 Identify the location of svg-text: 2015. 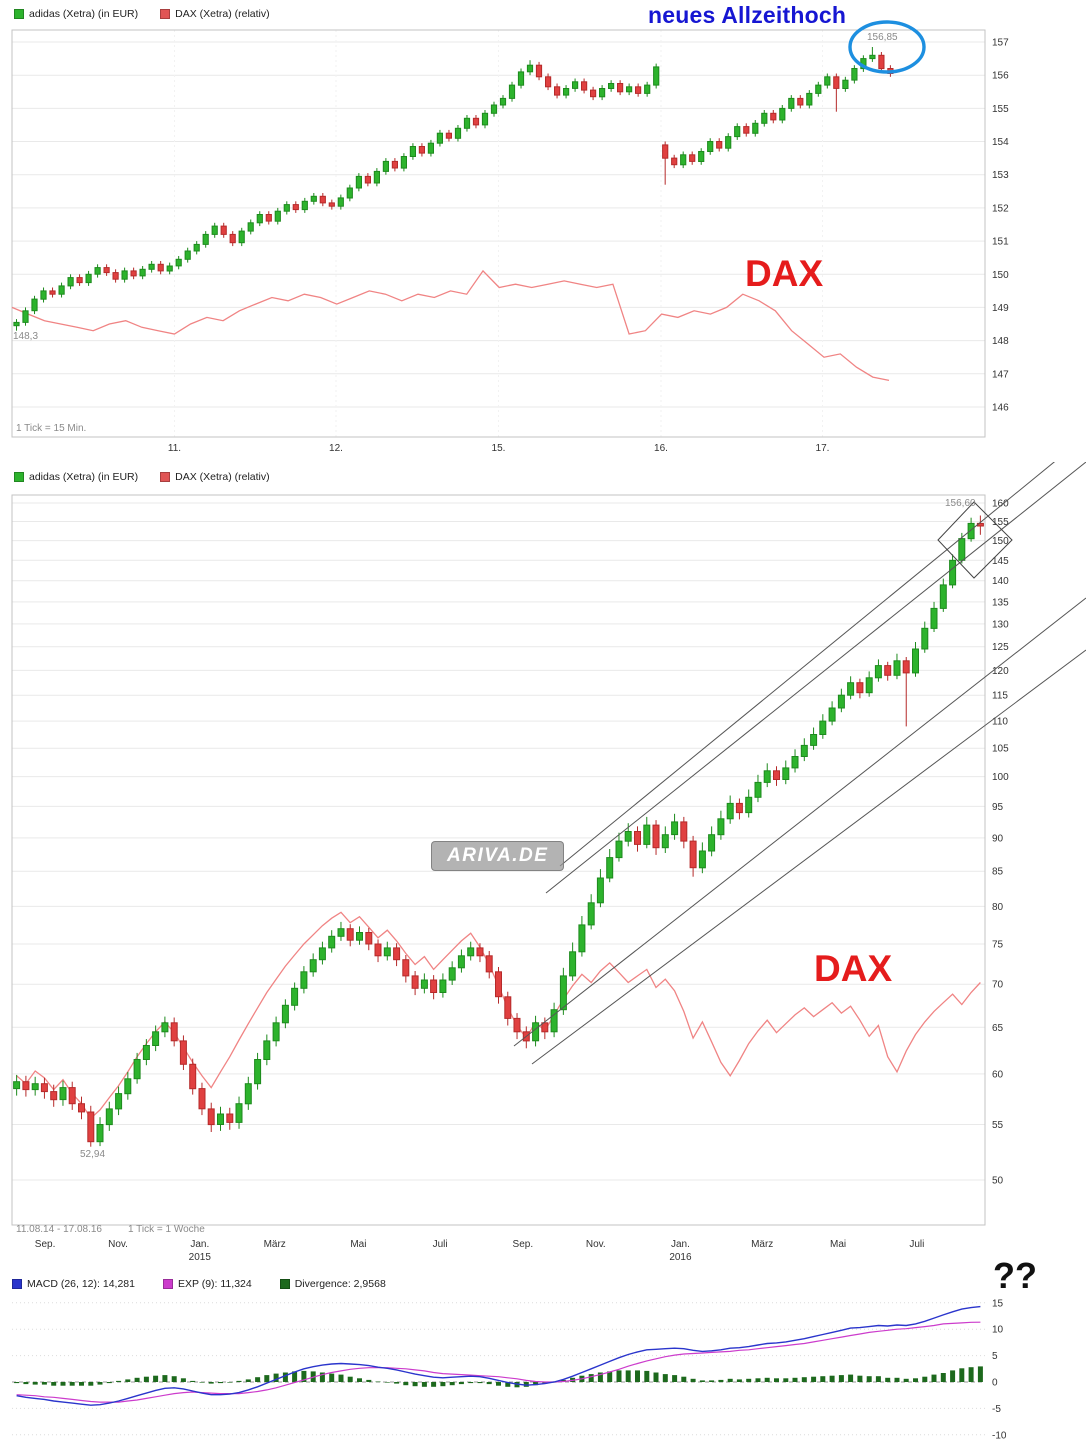
(200, 1257).